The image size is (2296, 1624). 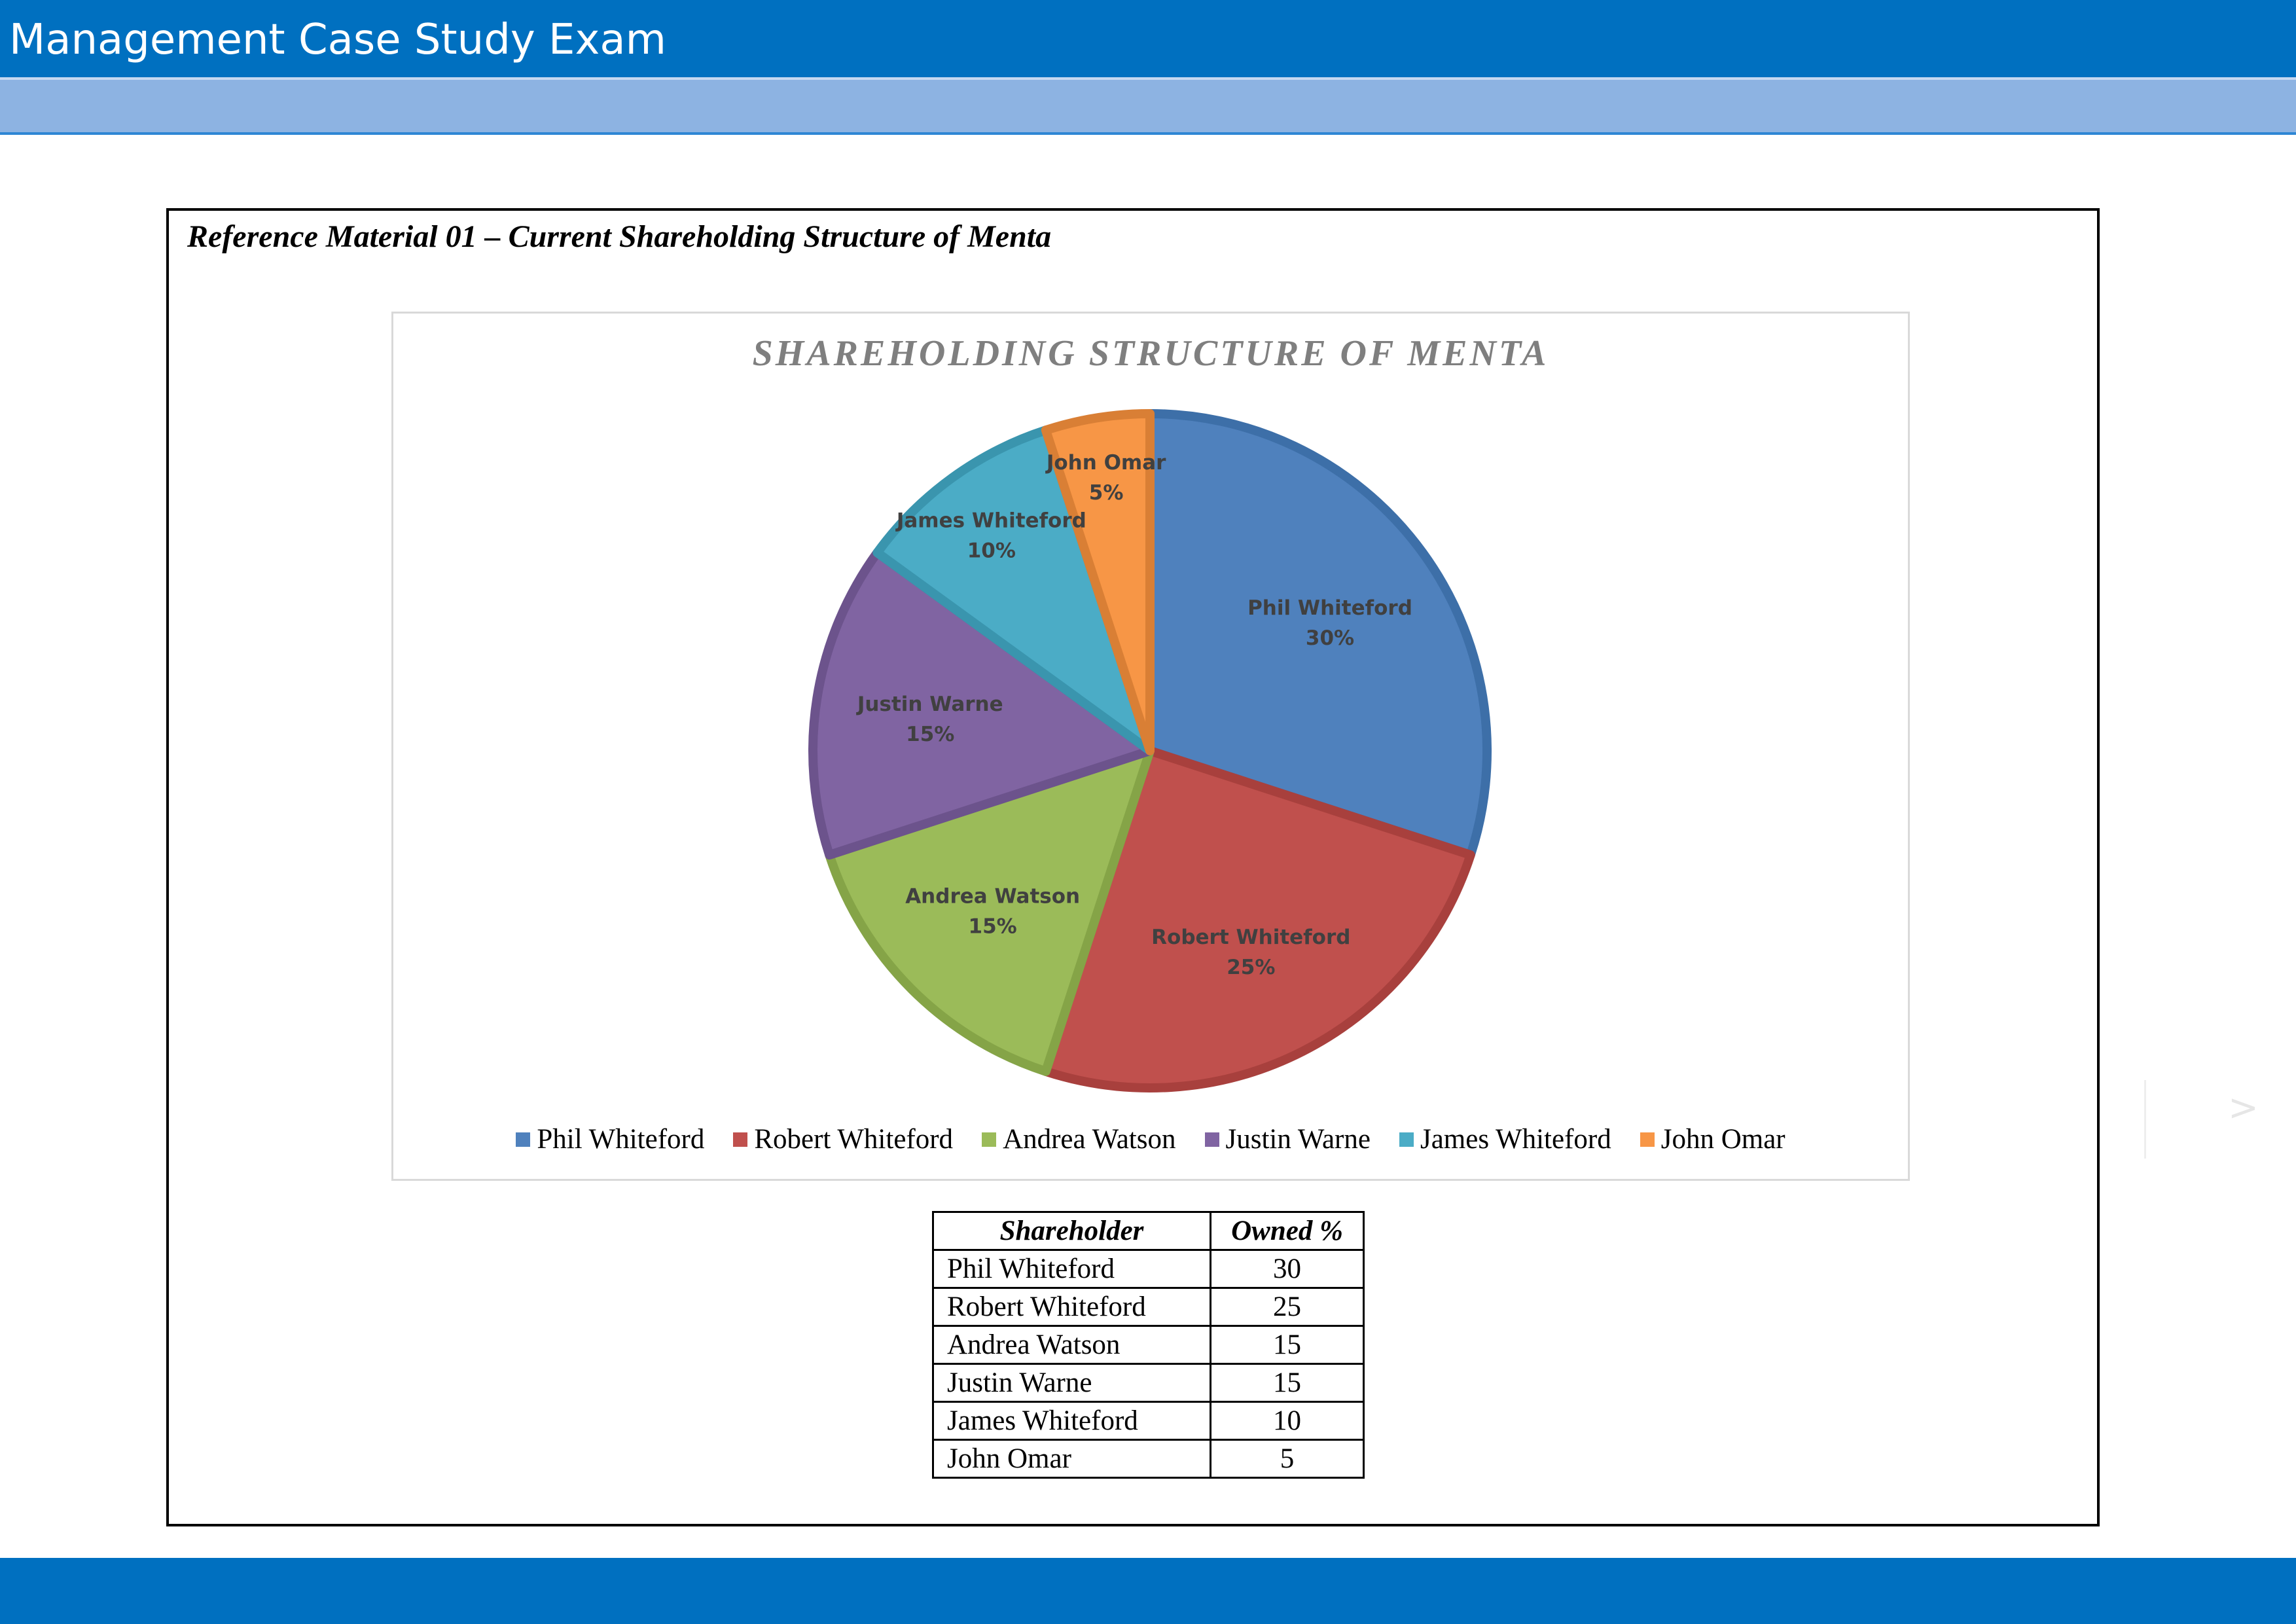 I want to click on table-row: James Whiteford 10, so click(x=1148, y=1421).